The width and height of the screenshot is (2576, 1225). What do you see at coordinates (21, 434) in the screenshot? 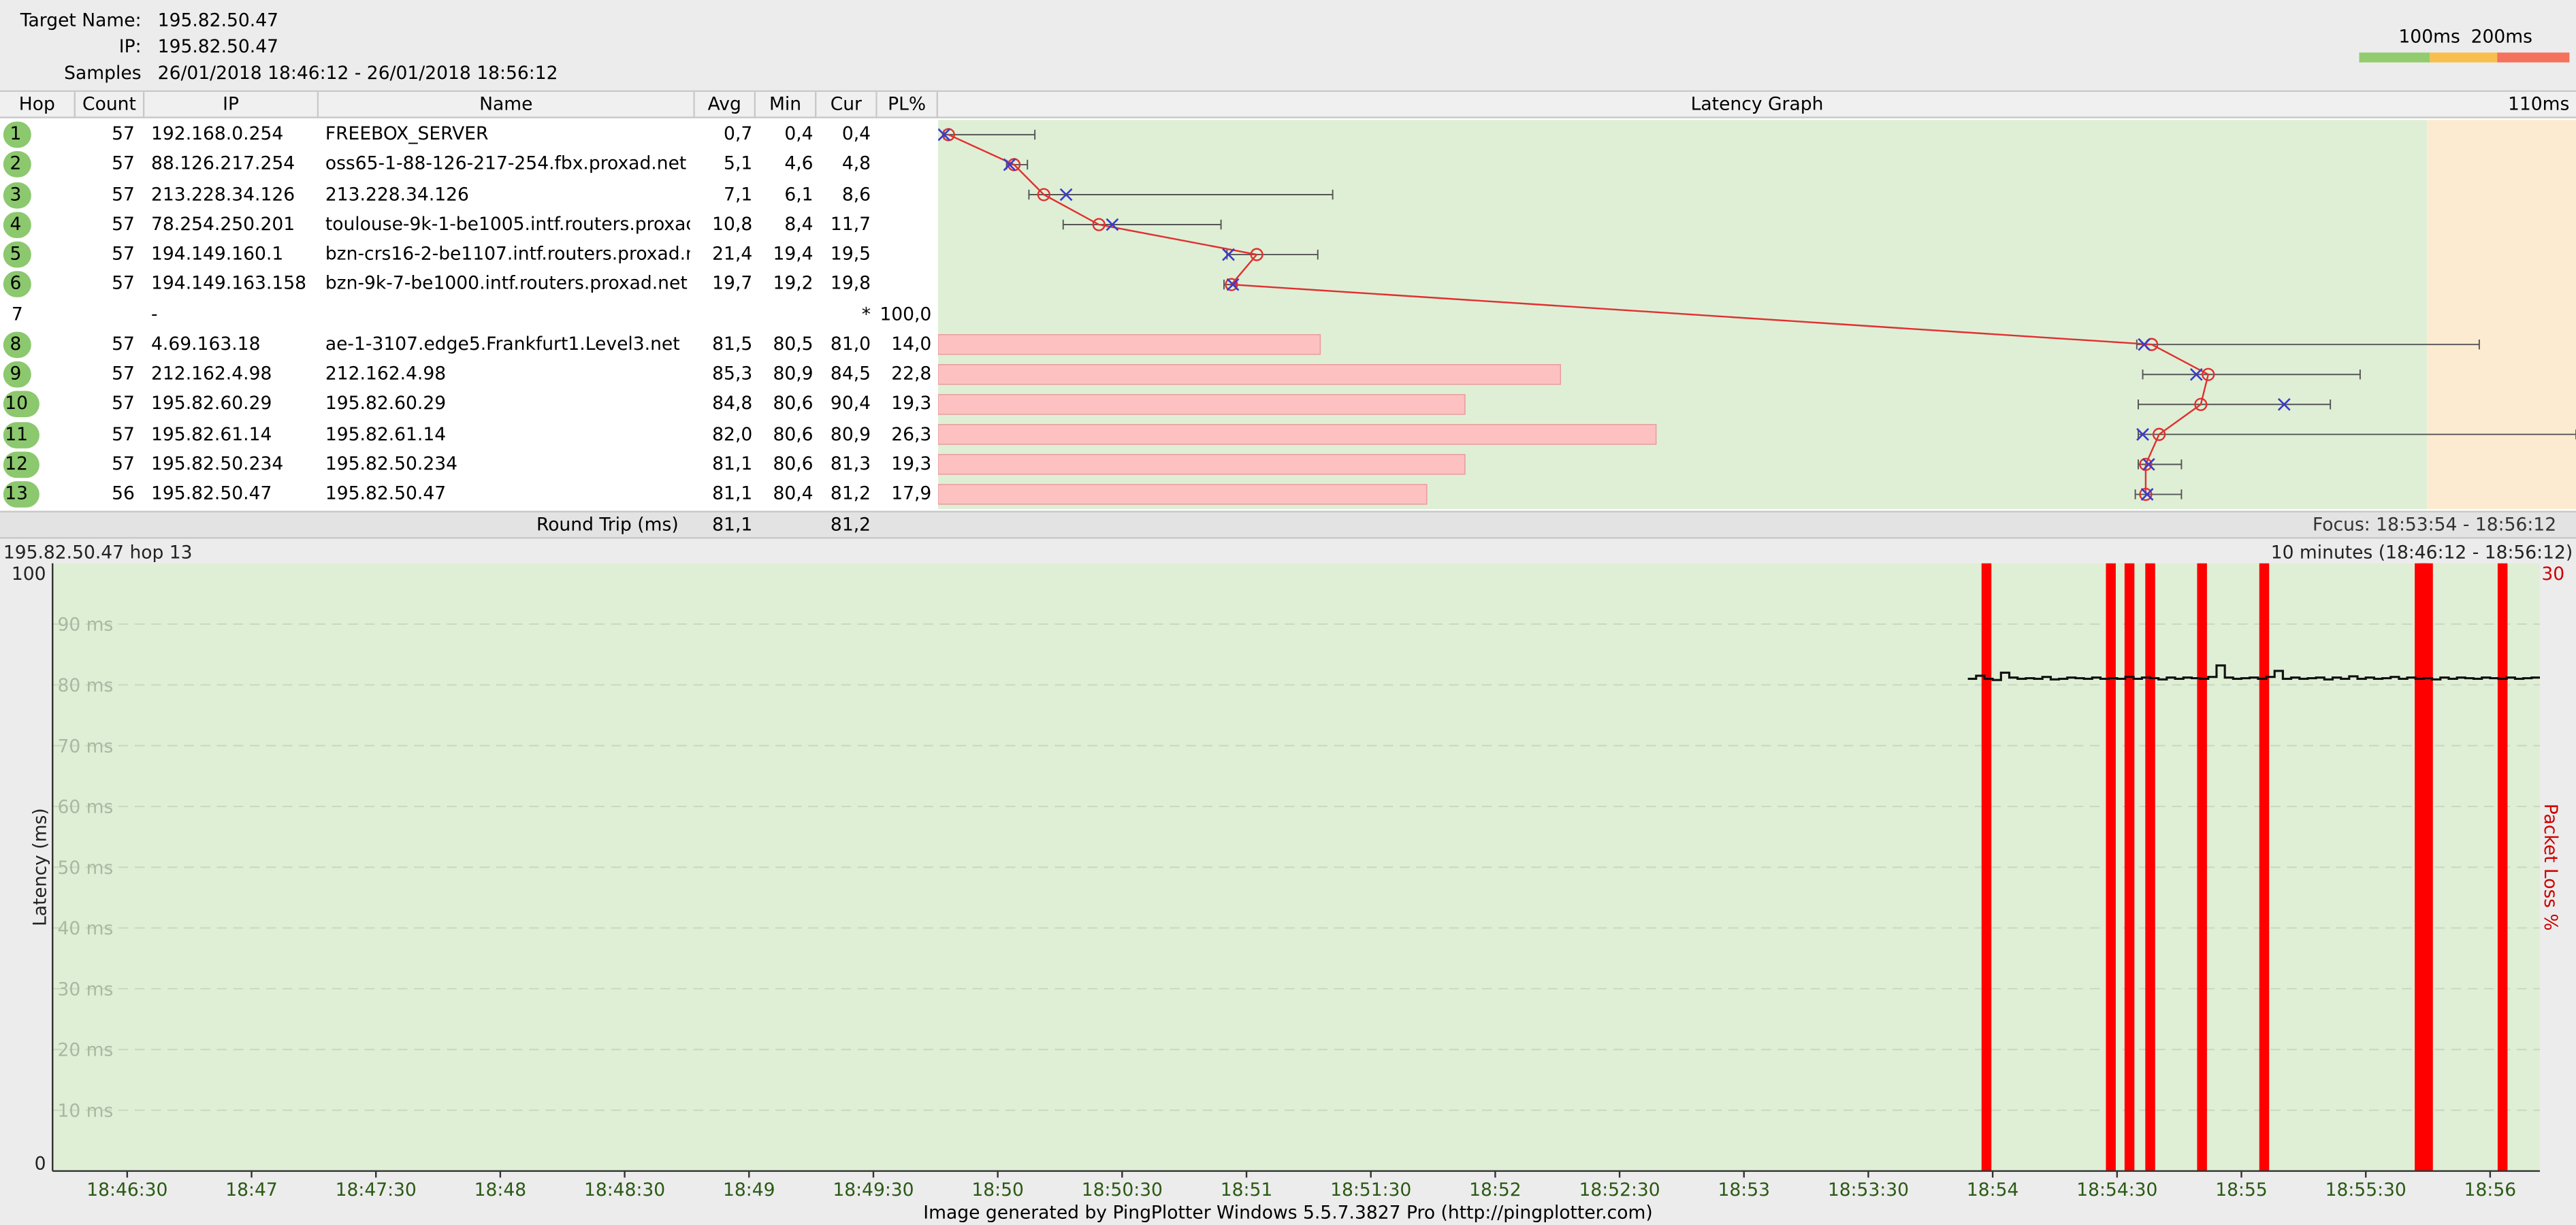
I see `hop-number: 11` at bounding box center [21, 434].